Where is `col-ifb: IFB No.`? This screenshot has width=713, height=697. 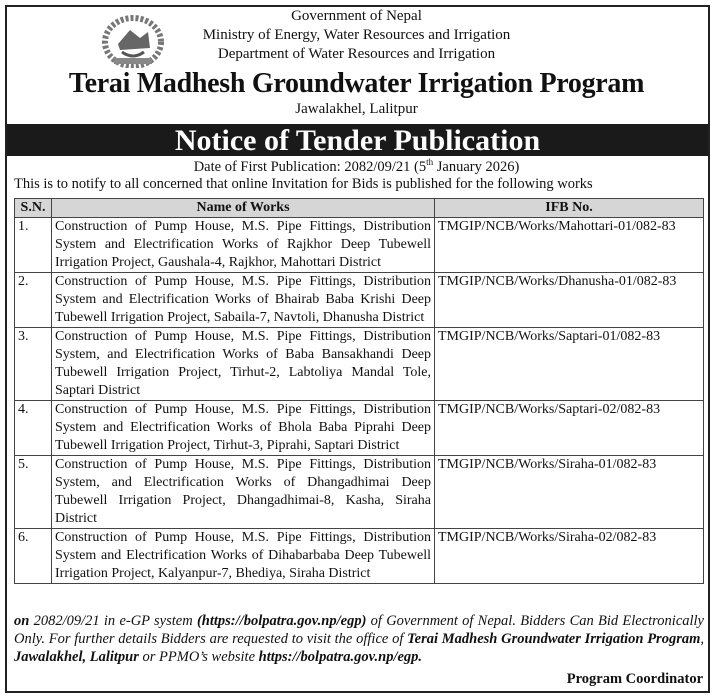
col-ifb: IFB No. is located at coordinates (569, 208).